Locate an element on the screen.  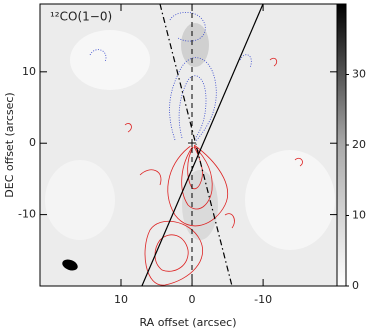
beam is located at coordinates (70, 265).